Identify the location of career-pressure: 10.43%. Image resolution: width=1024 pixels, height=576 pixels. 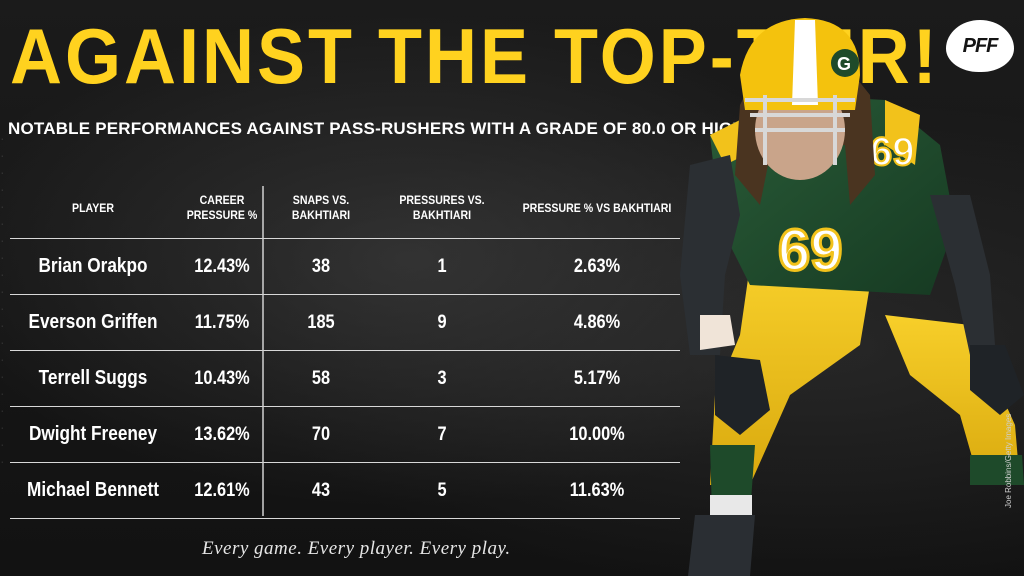
(222, 378).